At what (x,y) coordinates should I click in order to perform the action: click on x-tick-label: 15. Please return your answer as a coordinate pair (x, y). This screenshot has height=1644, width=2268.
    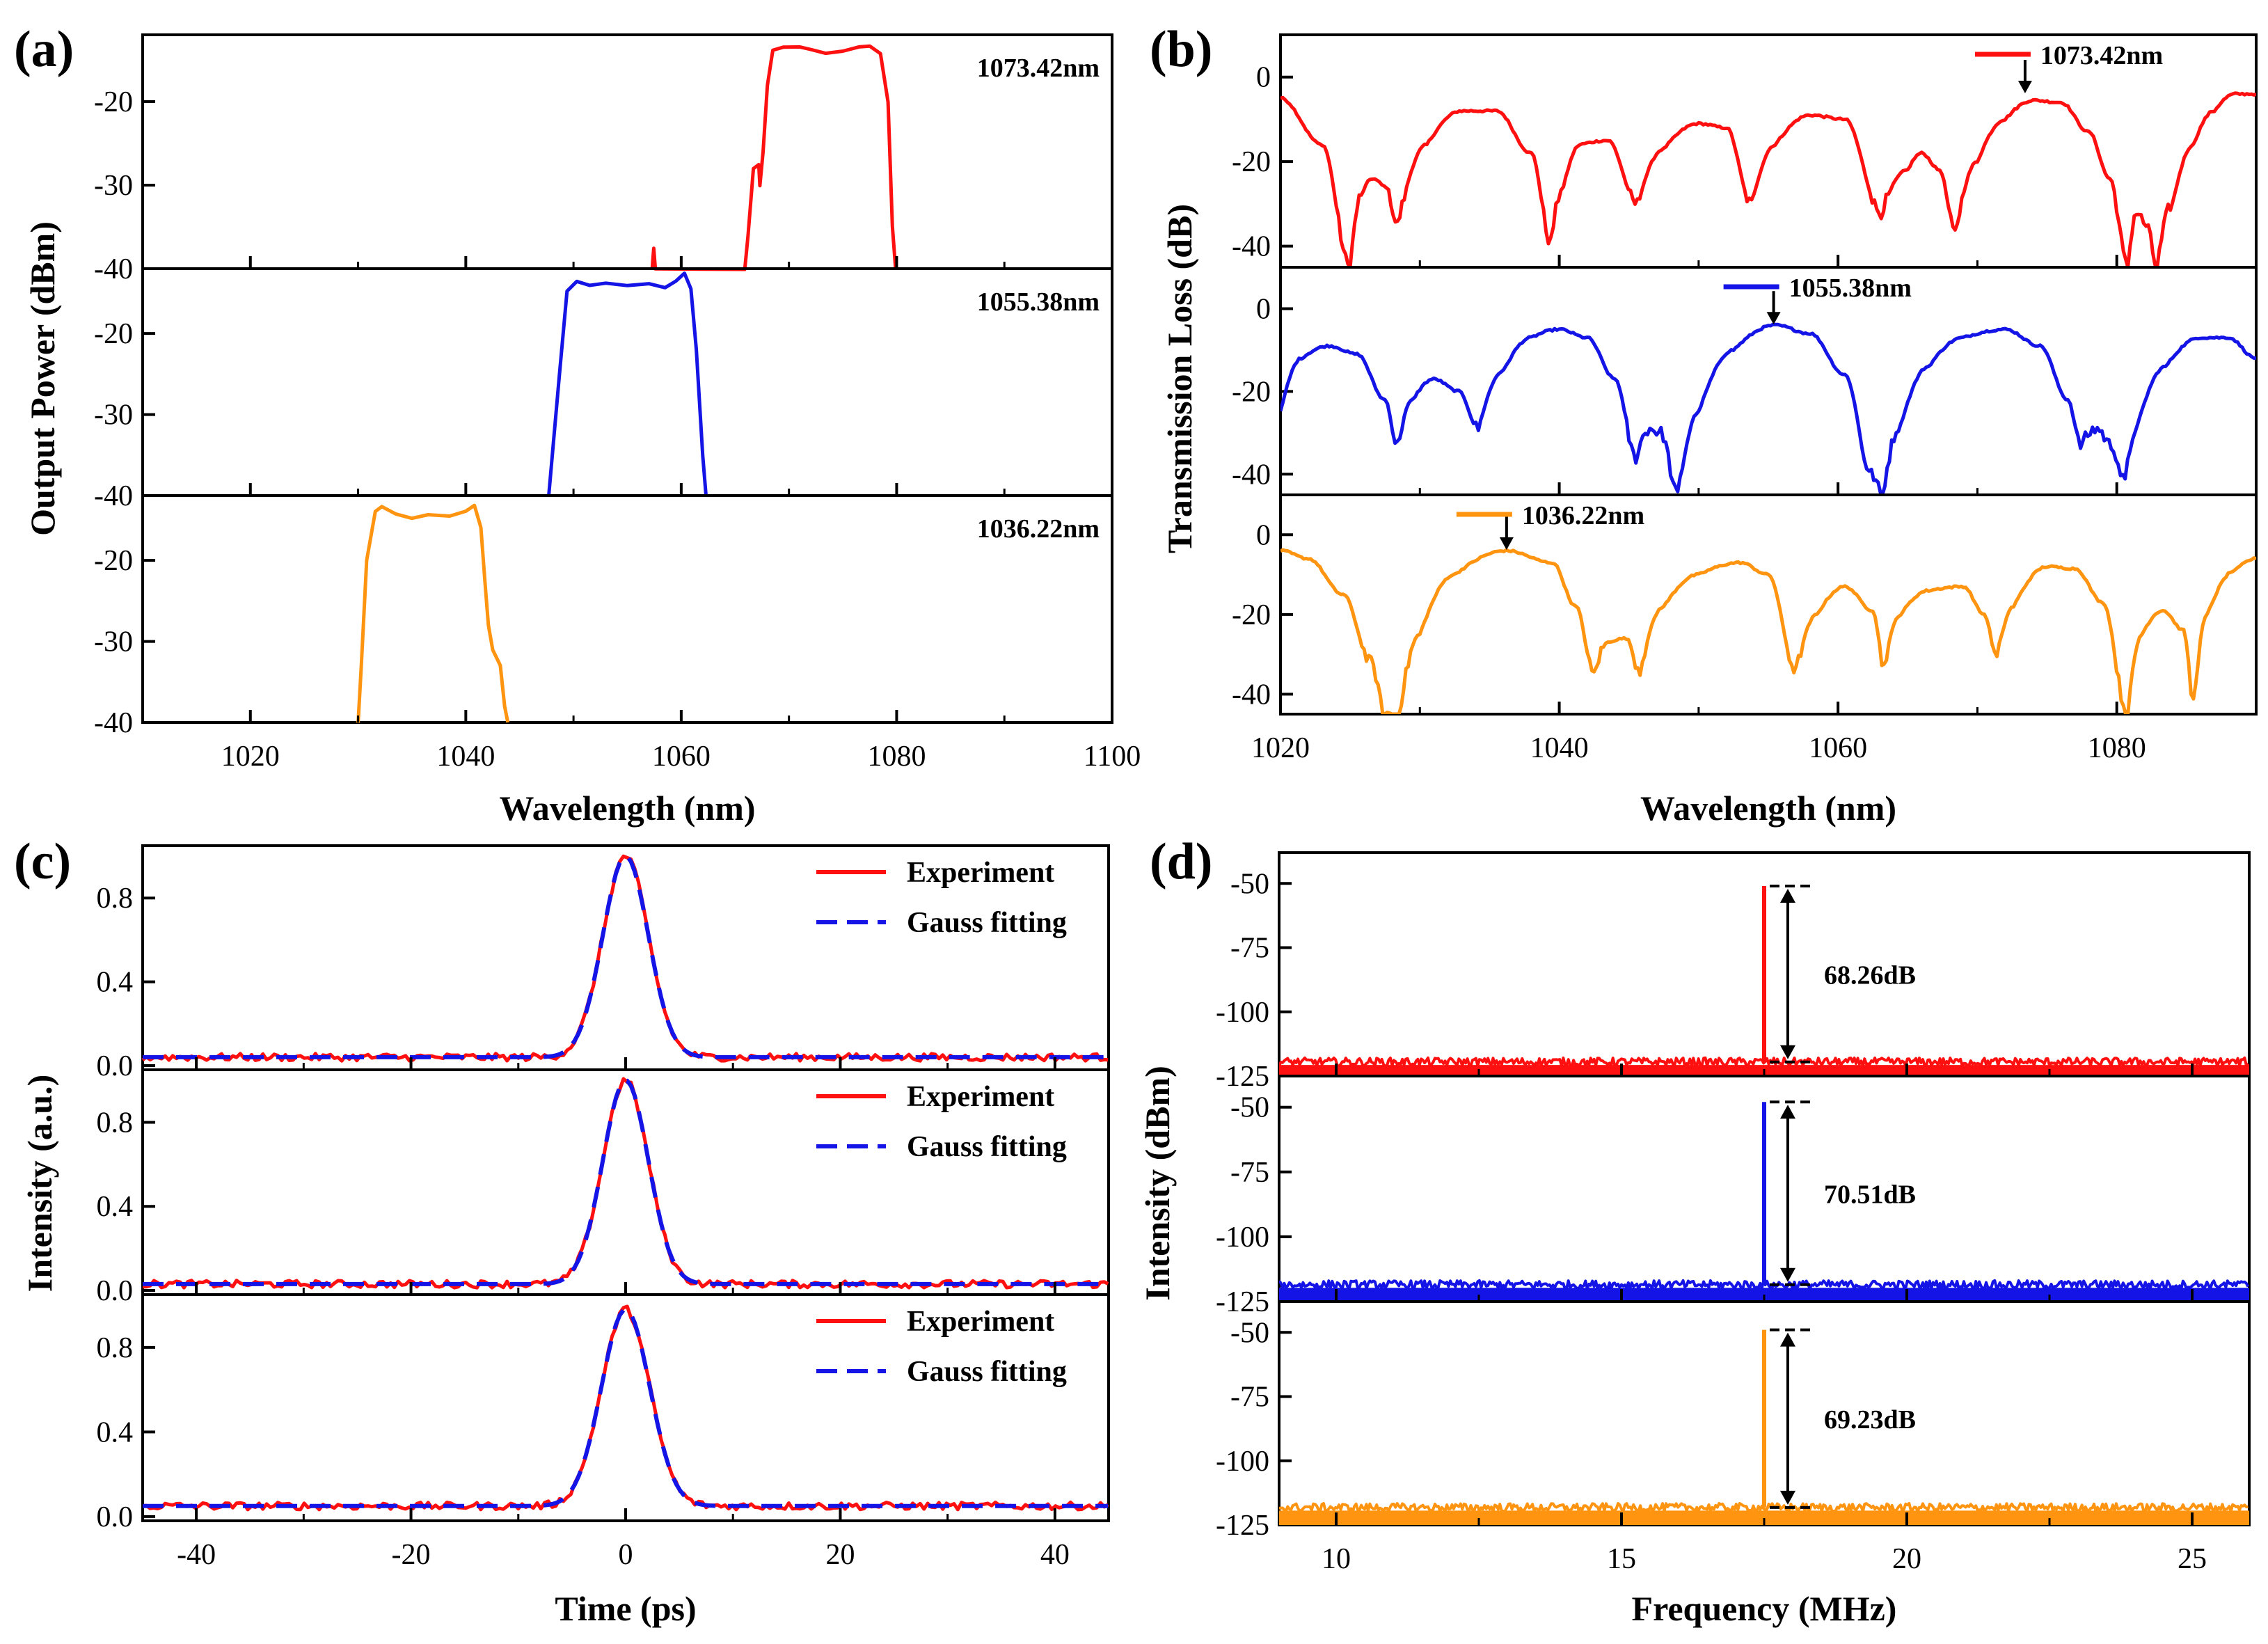
    Looking at the image, I should click on (1622, 1559).